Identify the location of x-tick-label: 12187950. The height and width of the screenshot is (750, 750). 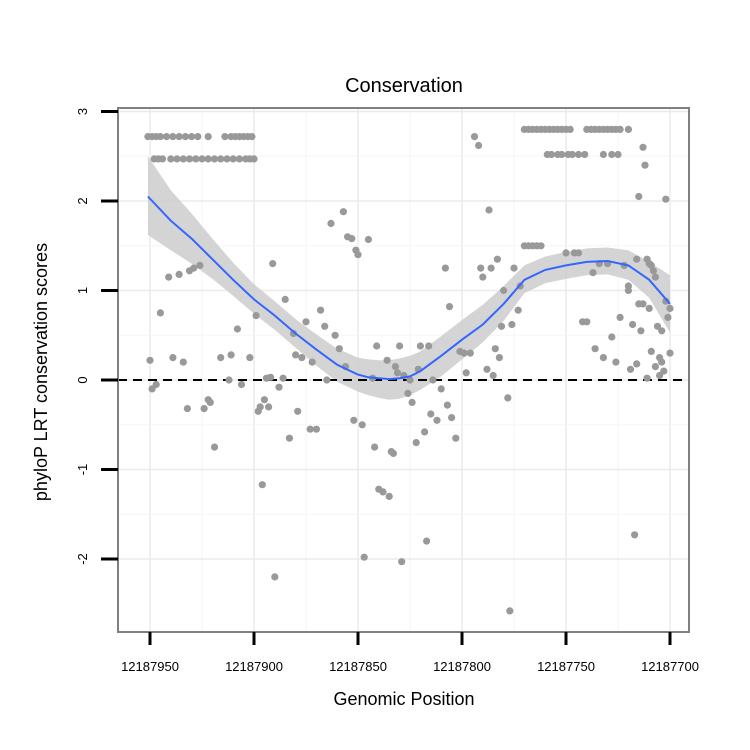
(150, 666).